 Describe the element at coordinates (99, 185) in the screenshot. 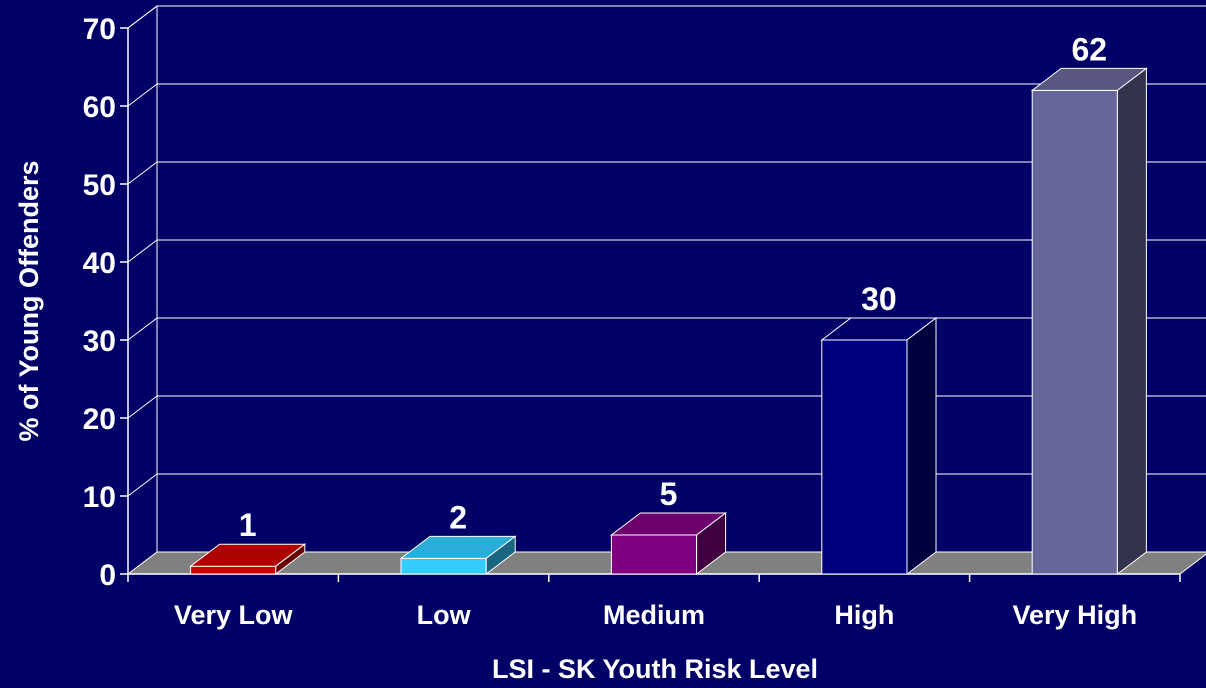

I see `y-tick-label: 50` at that location.